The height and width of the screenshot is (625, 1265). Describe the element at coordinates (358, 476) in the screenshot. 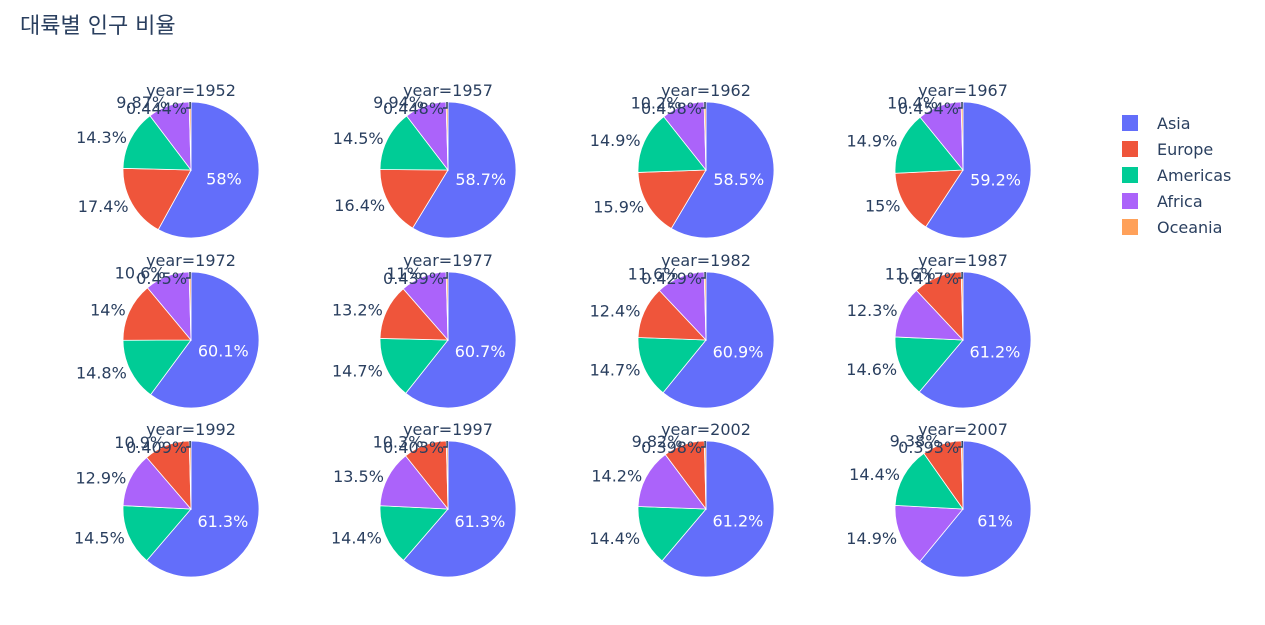

I see `label-africa: 13.5%` at that location.